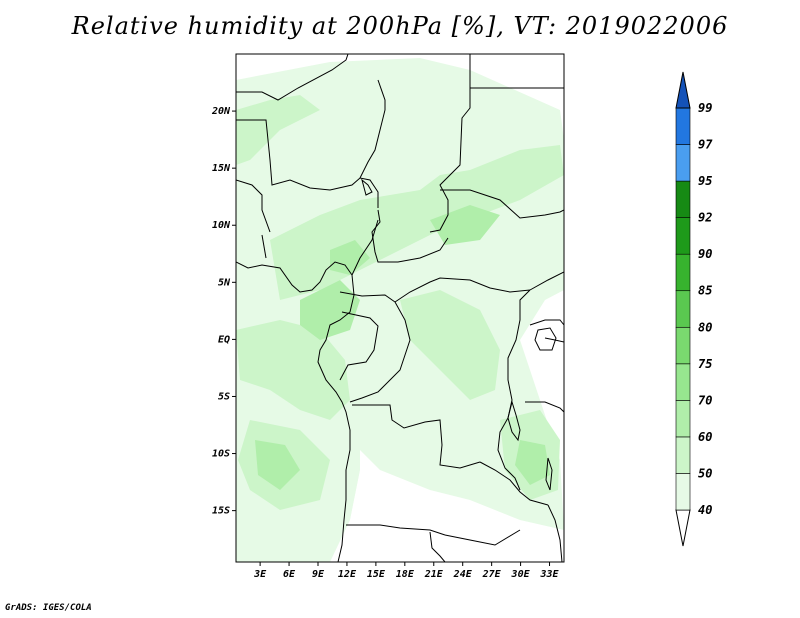 This screenshot has width=800, height=618. Describe the element at coordinates (705, 145) in the screenshot. I see `colorbar-level-label: 97` at that location.